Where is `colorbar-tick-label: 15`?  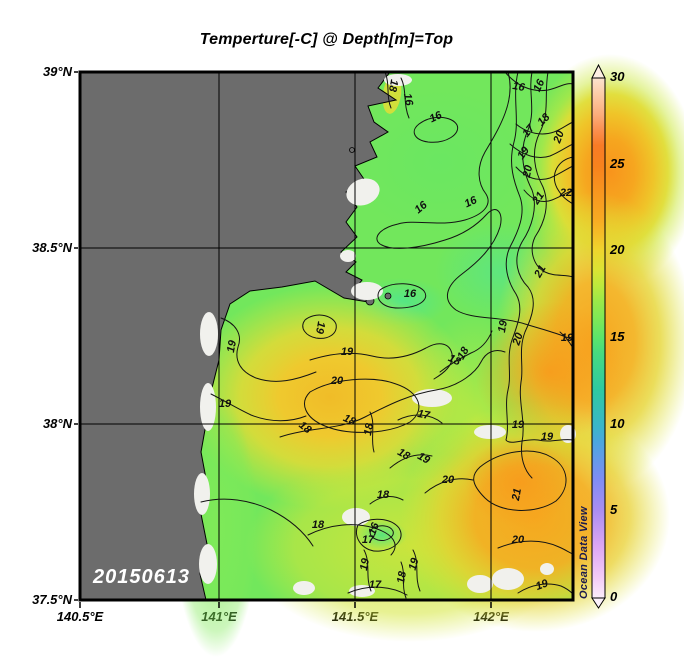 colorbar-tick-label: 15 is located at coordinates (617, 336).